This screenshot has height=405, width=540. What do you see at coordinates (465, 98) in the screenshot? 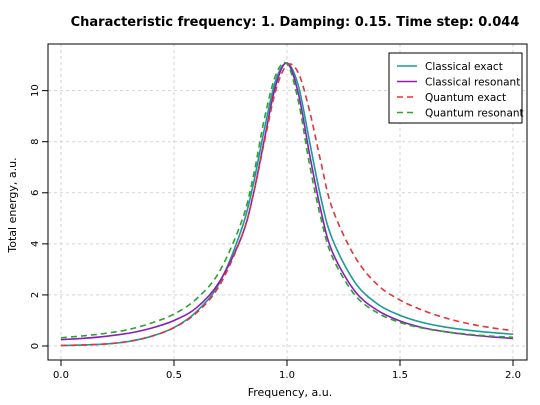
I see `legend-label: Quantum exact` at bounding box center [465, 98].